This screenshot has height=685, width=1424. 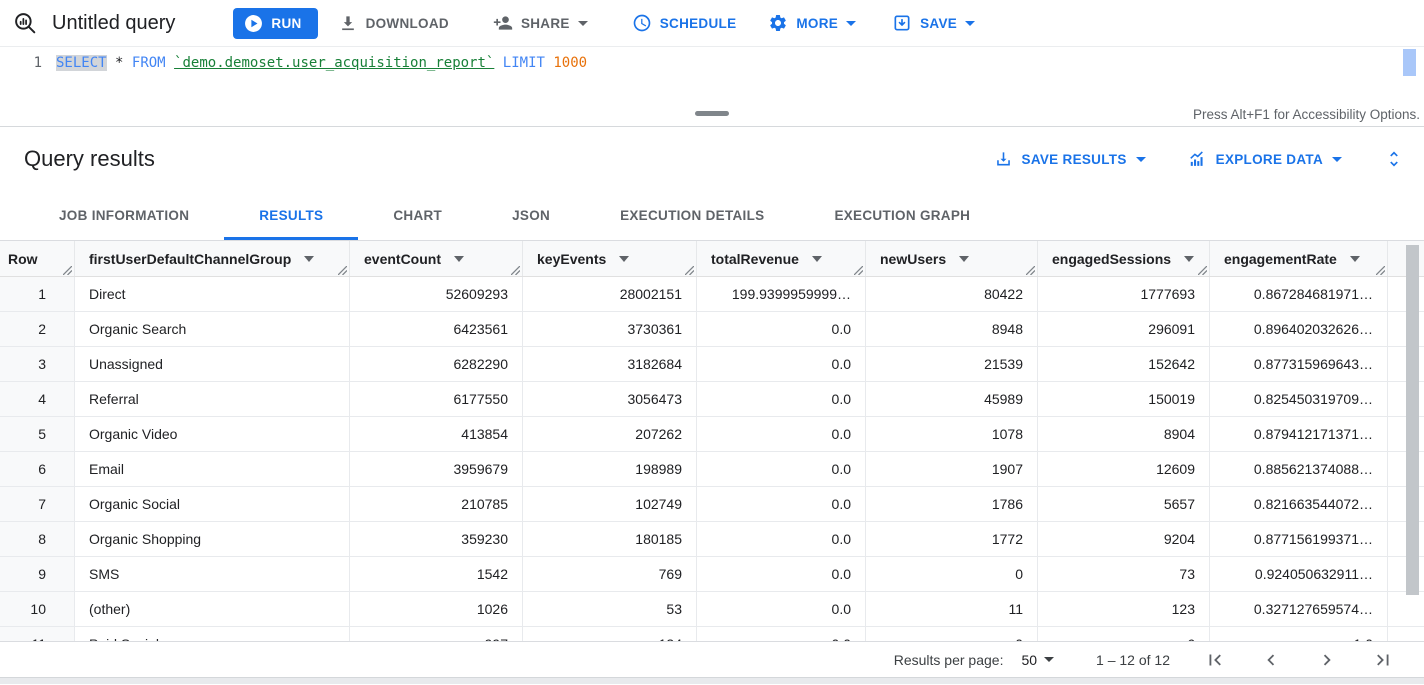 I want to click on cell-engagedSessions: 5657, so click(x=1124, y=504).